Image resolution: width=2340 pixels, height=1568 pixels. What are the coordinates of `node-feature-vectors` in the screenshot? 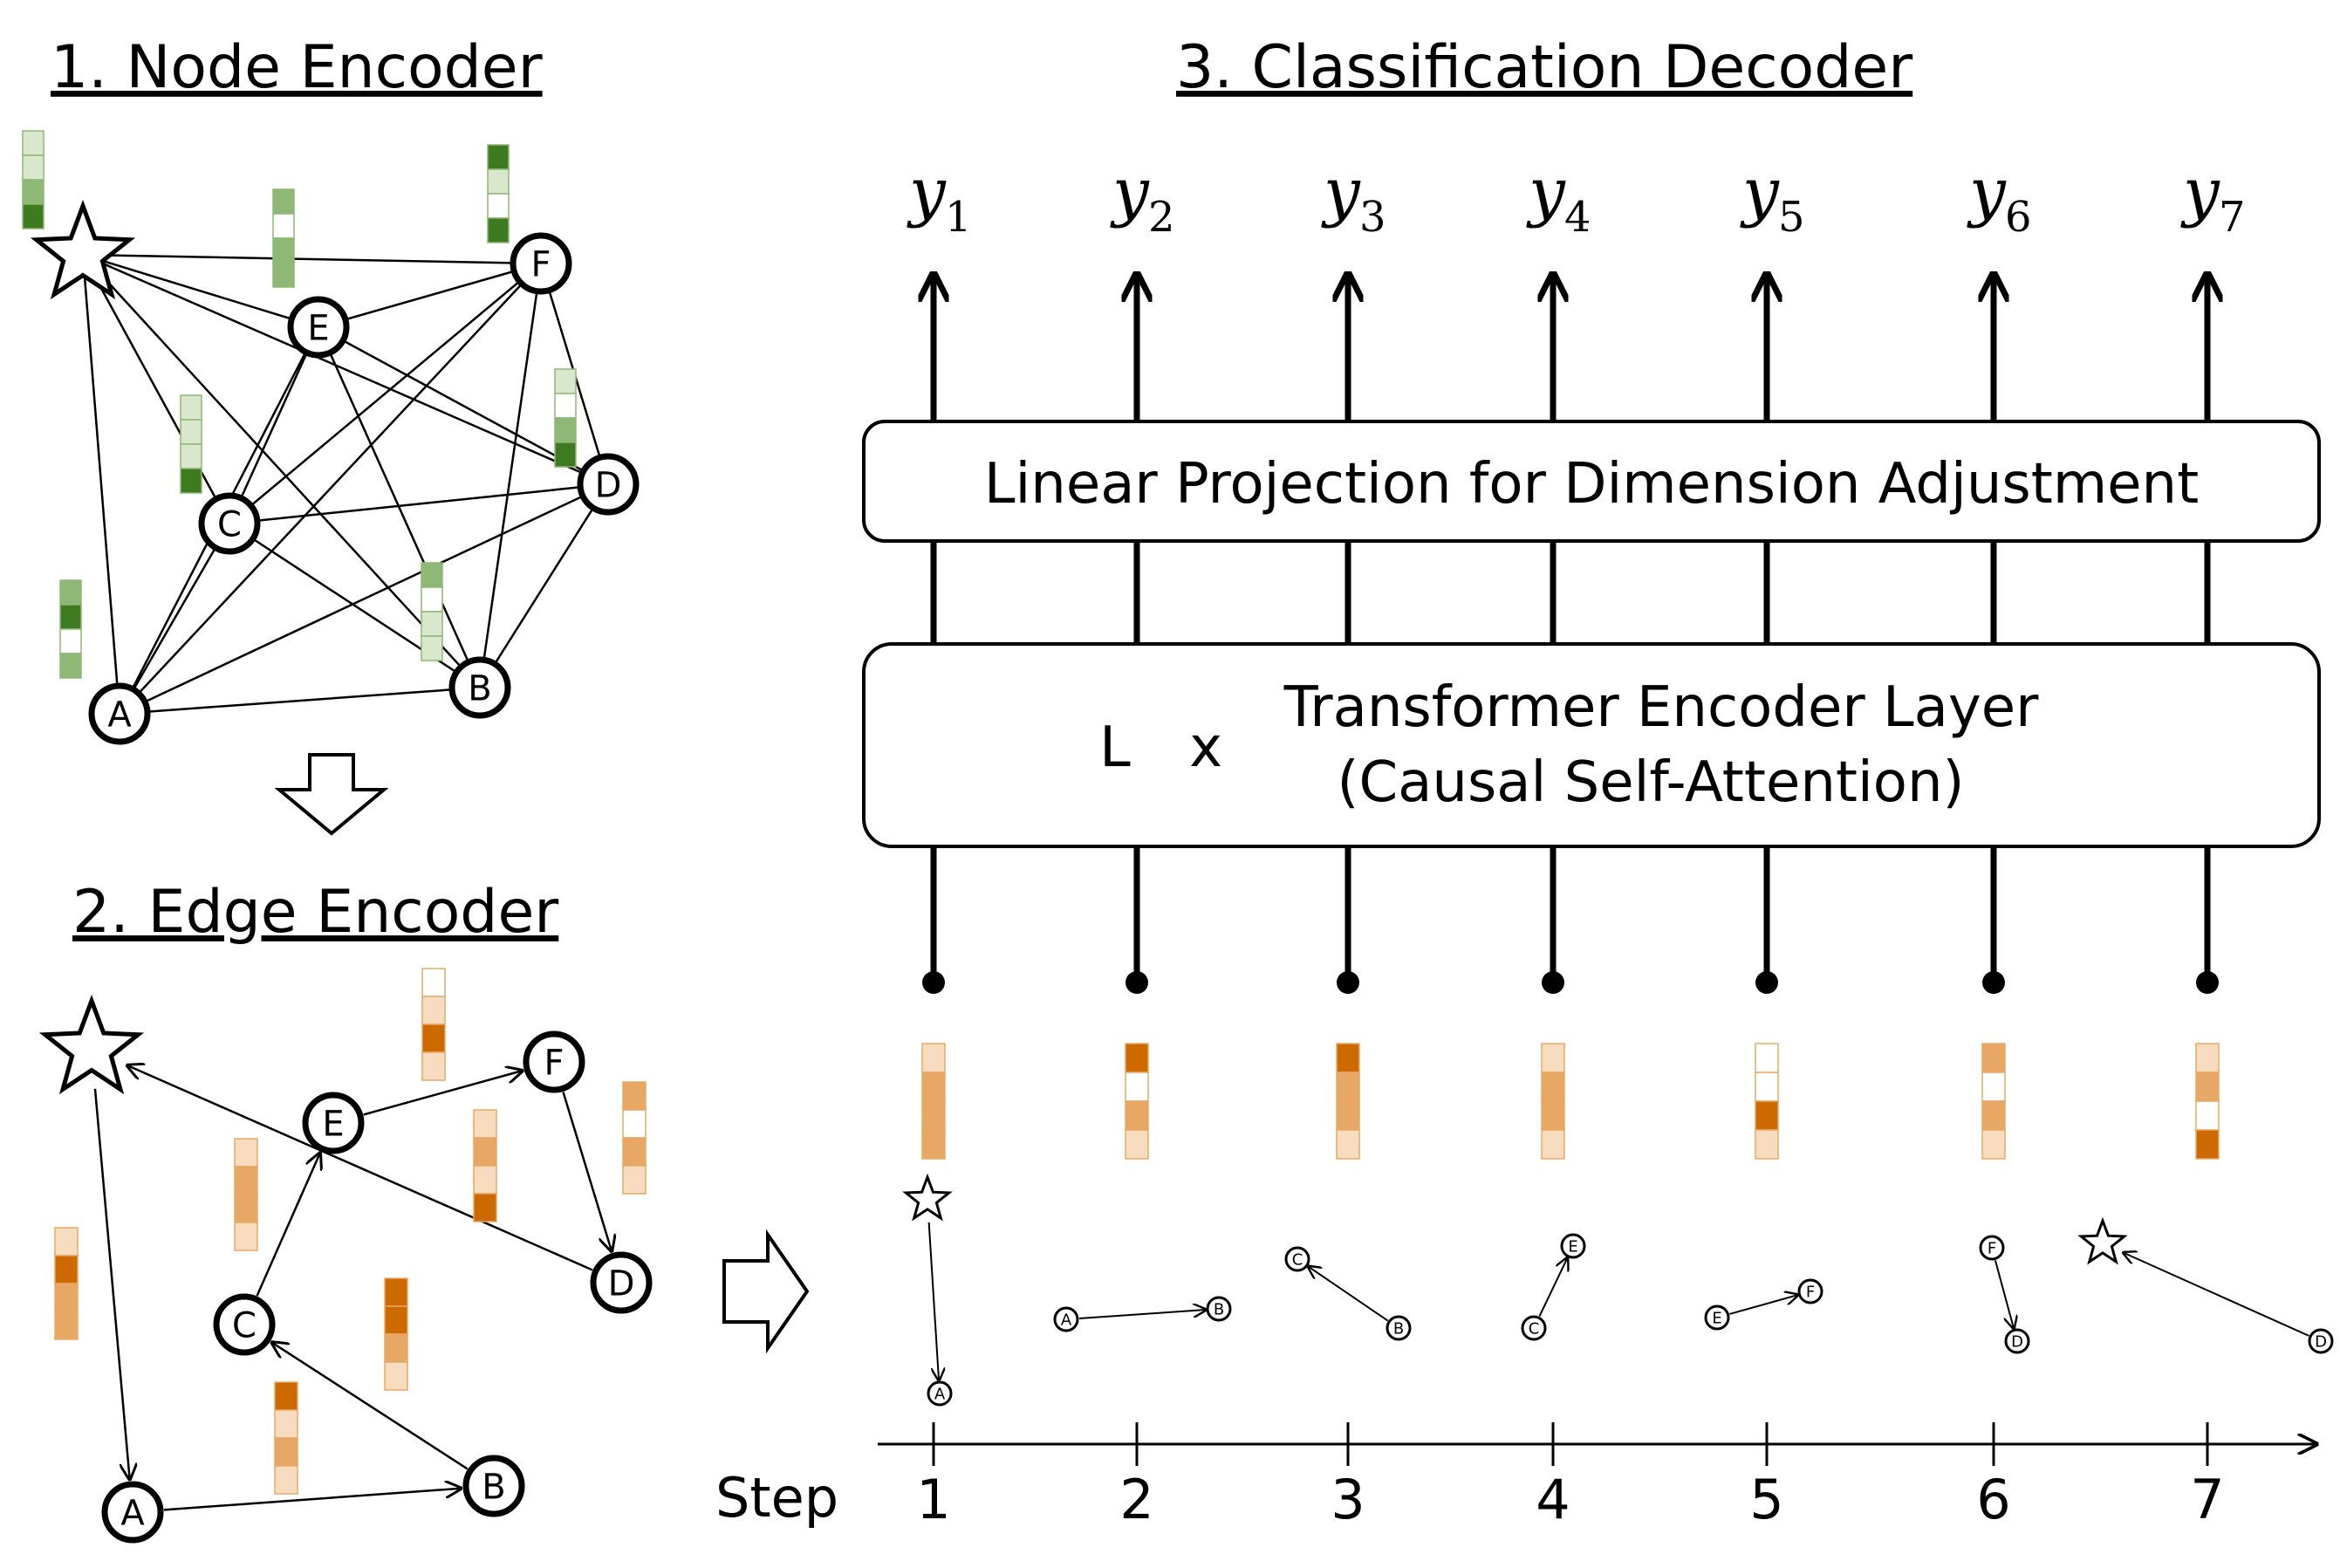 It's located at (299, 404).